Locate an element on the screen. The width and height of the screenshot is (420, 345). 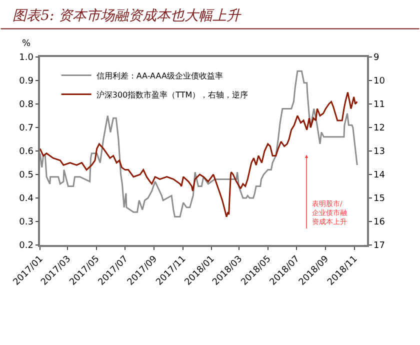
y-tick-label: 0.3 is located at coordinates (26, 223).